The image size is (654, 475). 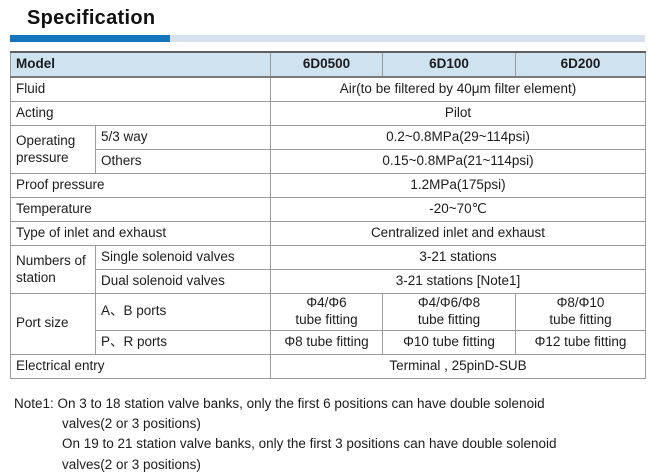 I want to click on electrical-entry-value: Terminal , 25pinD-SUB, so click(x=458, y=366).